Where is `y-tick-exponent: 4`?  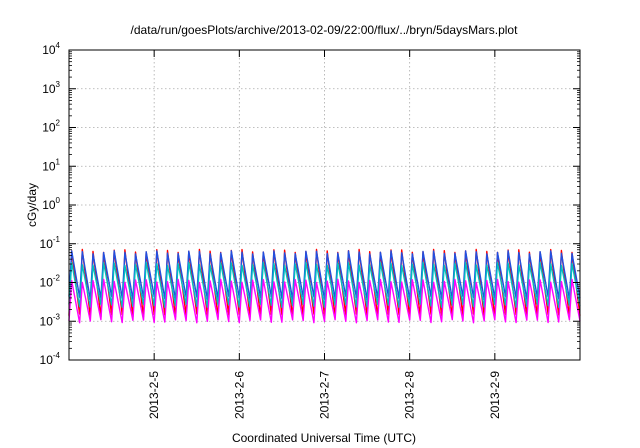
y-tick-exponent: 4 is located at coordinates (58, 45).